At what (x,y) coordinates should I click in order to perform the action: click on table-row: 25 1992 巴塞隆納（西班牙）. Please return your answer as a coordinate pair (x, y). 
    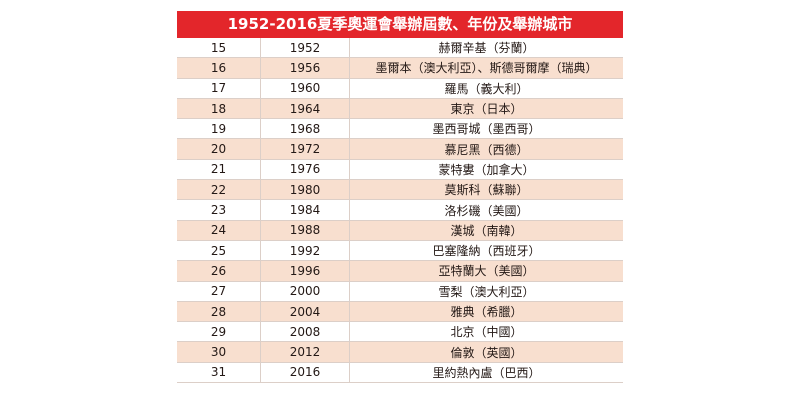
    Looking at the image, I should click on (400, 251).